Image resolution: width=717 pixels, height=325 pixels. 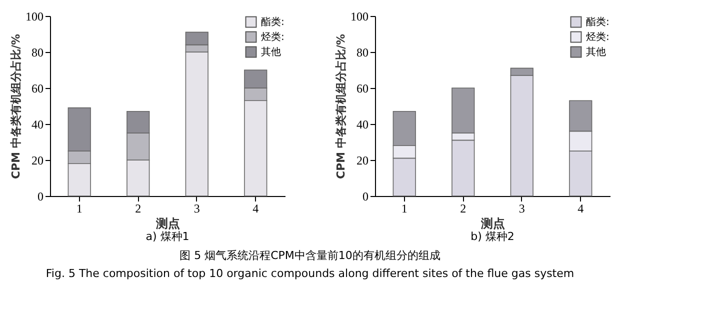 I want to click on text: b) 煤种2, so click(x=492, y=236).